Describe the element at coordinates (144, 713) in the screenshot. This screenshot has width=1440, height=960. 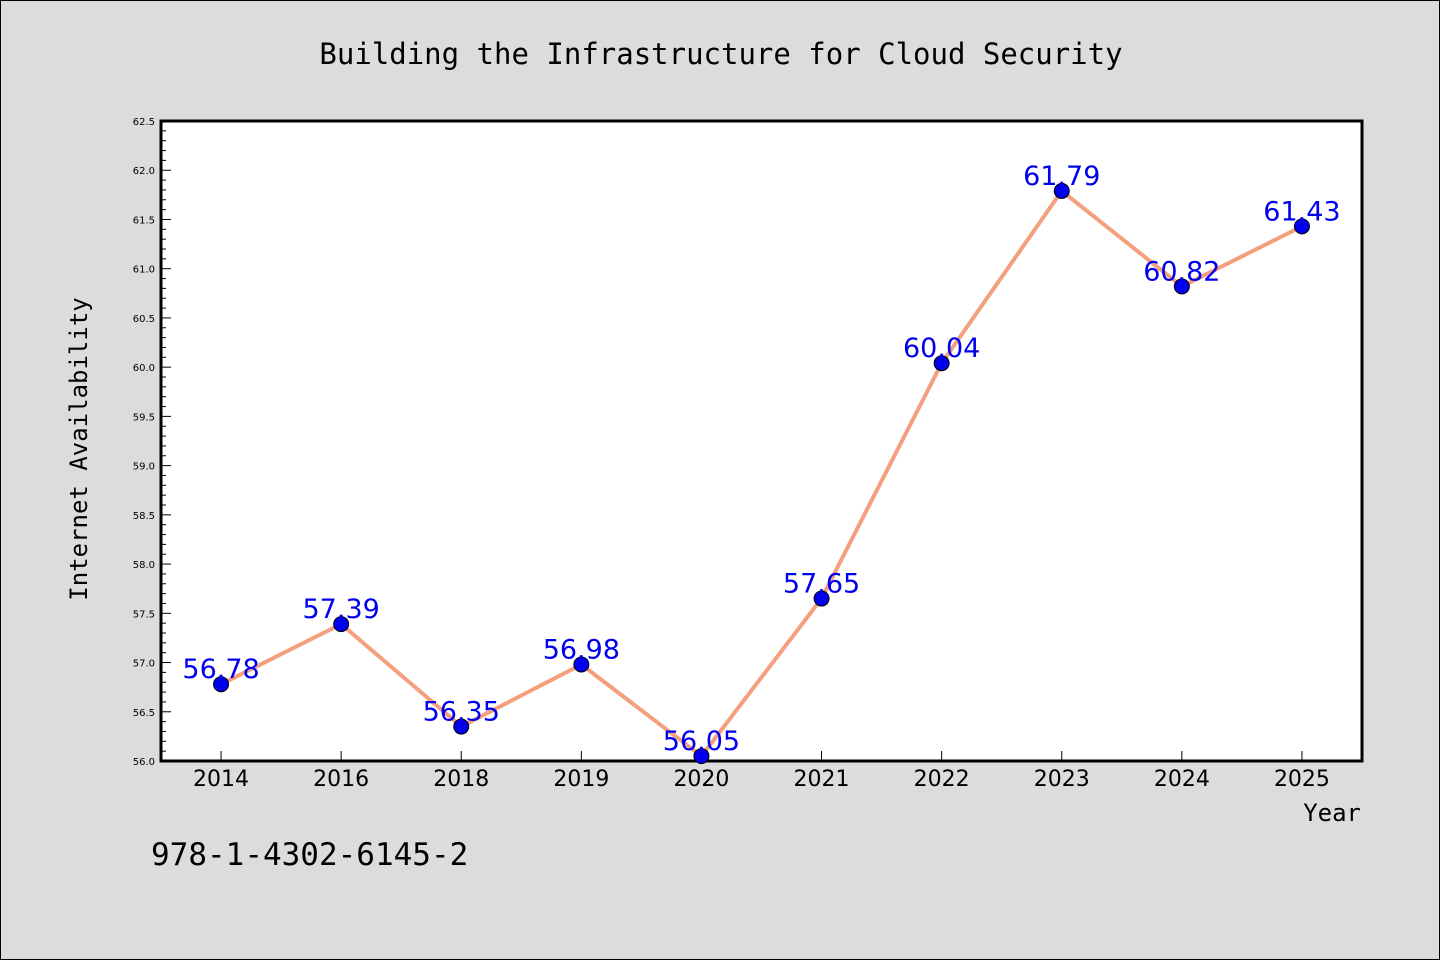
I see `y-tick-label: 56.5` at that location.